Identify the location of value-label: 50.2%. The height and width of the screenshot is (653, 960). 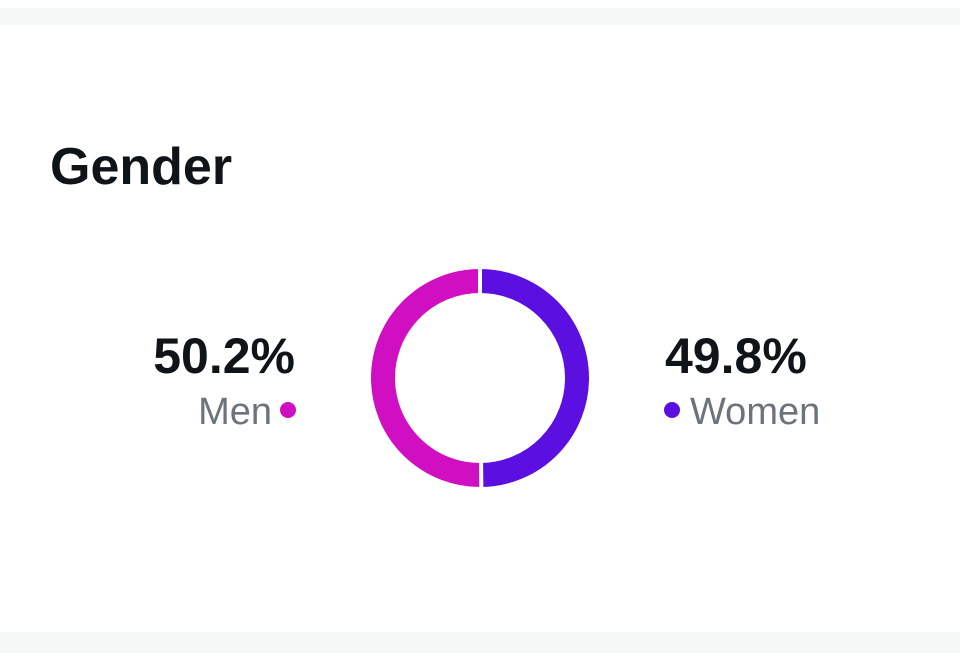
(224, 356).